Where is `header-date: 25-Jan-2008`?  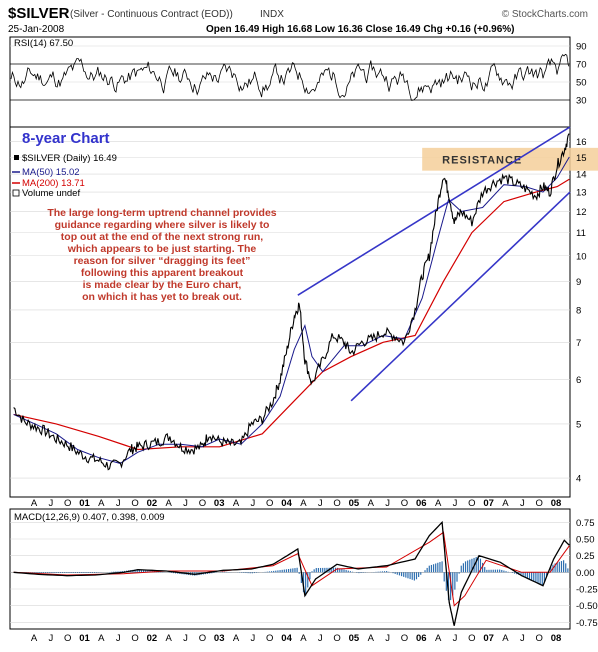 header-date: 25-Jan-2008 is located at coordinates (36, 29).